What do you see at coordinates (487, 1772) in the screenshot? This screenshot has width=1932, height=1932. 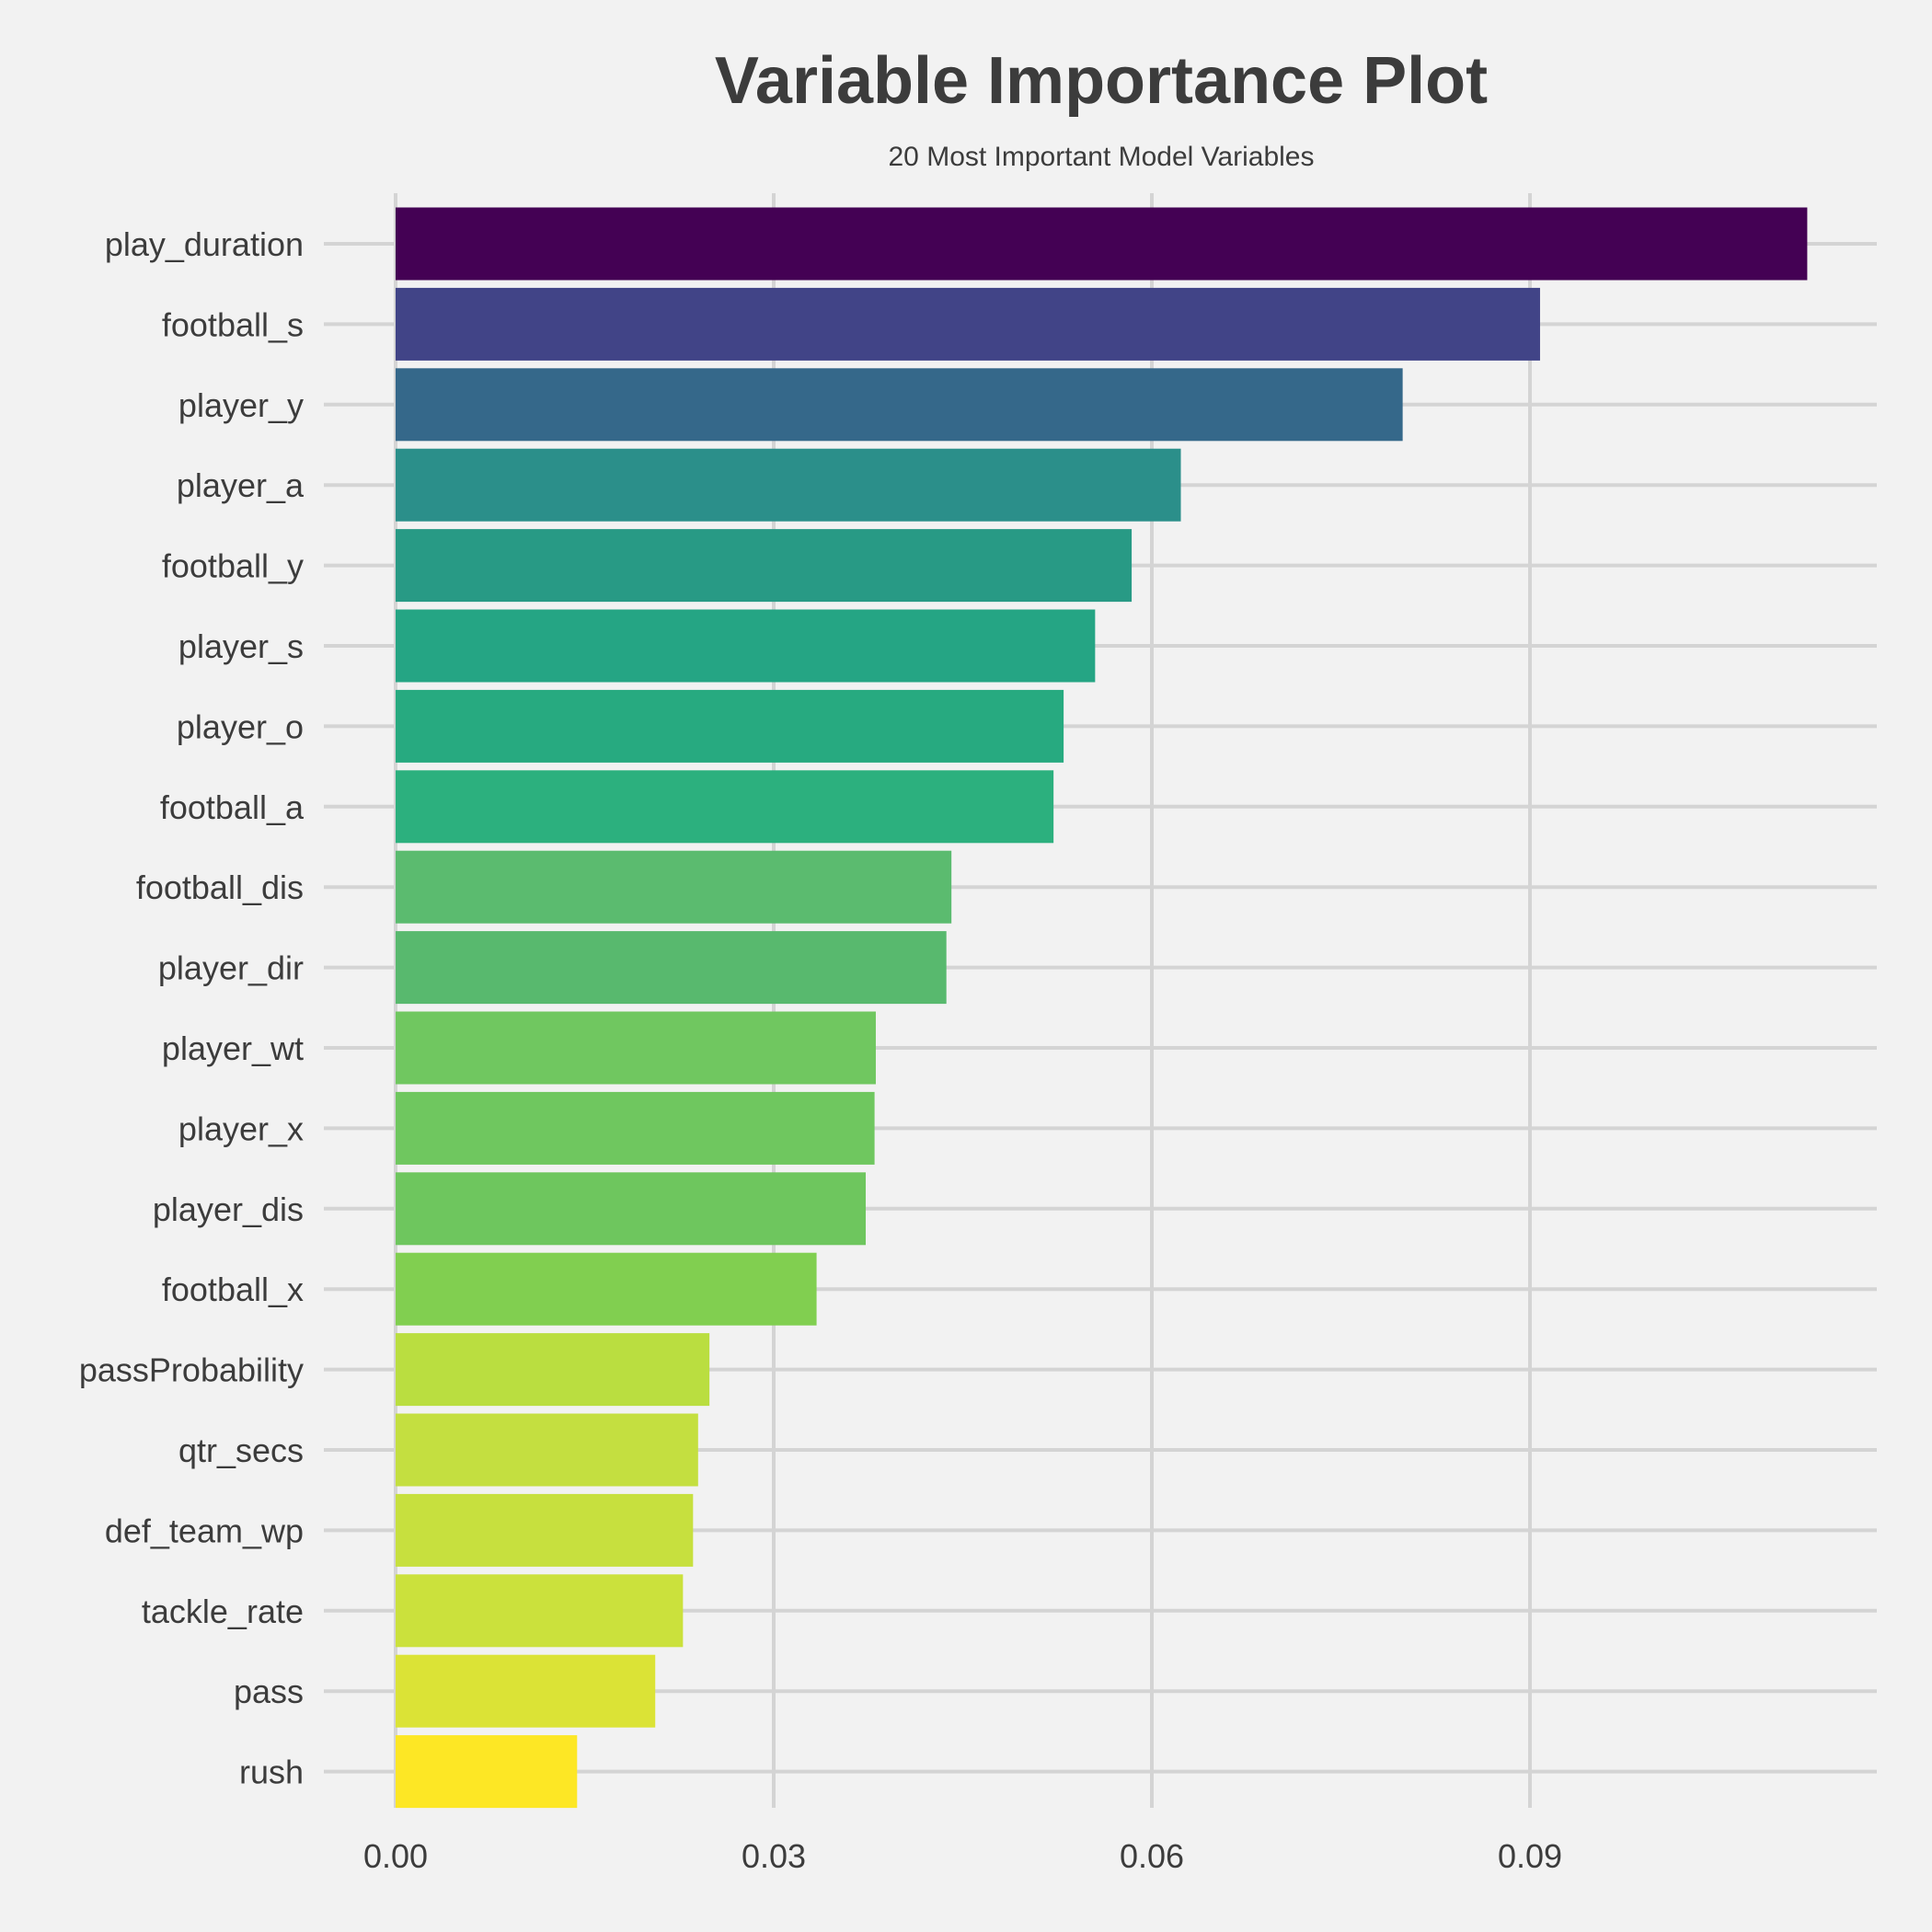 I see `bar-rush` at bounding box center [487, 1772].